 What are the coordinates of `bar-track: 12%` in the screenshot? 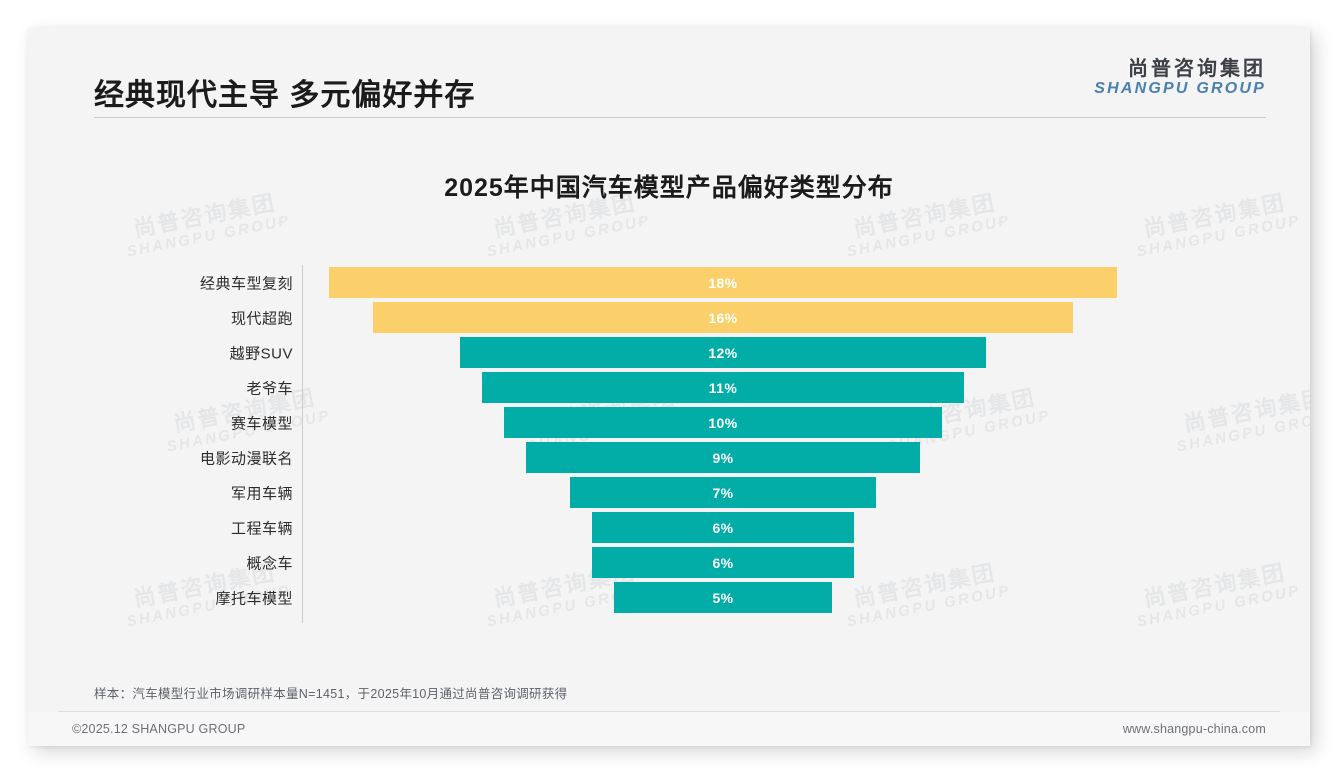 It's located at (806, 352).